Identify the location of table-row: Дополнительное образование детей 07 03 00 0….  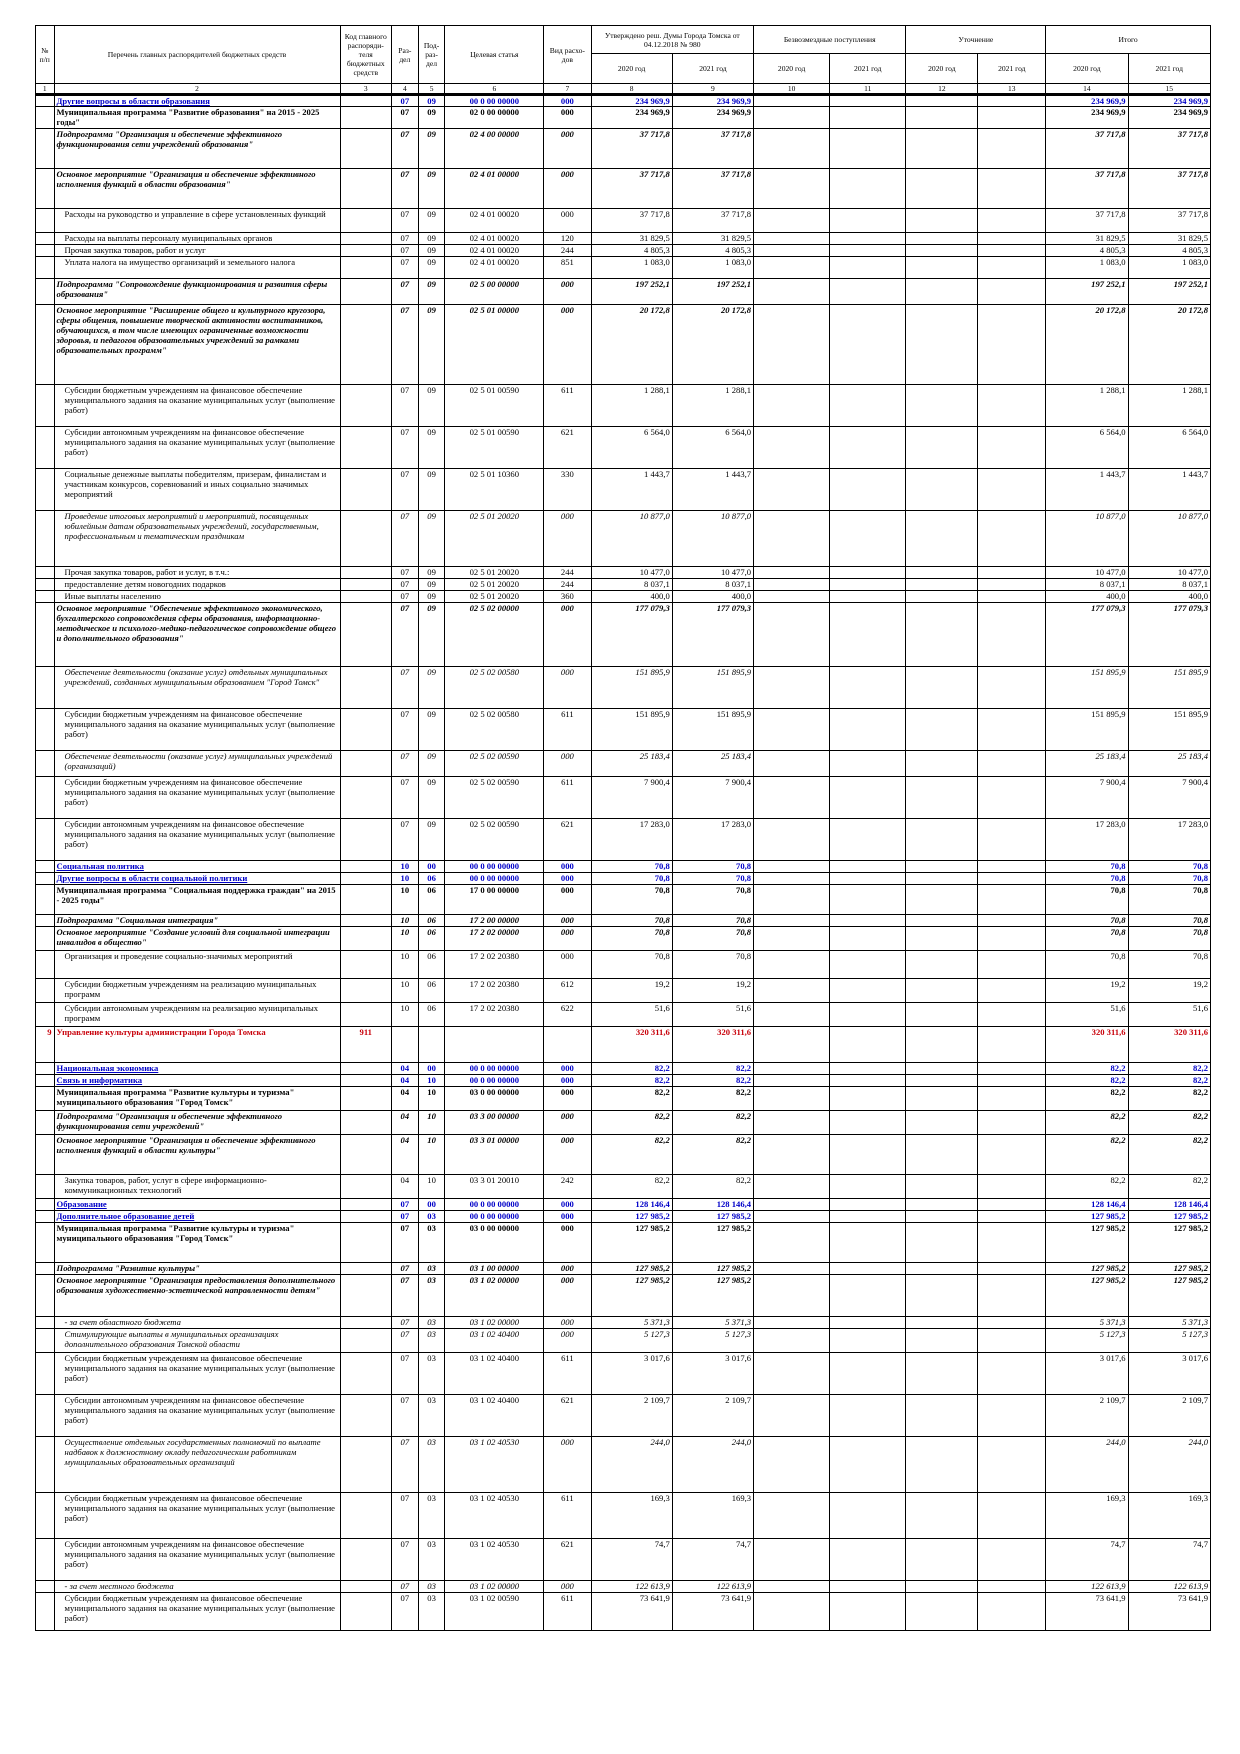
(623, 1216).